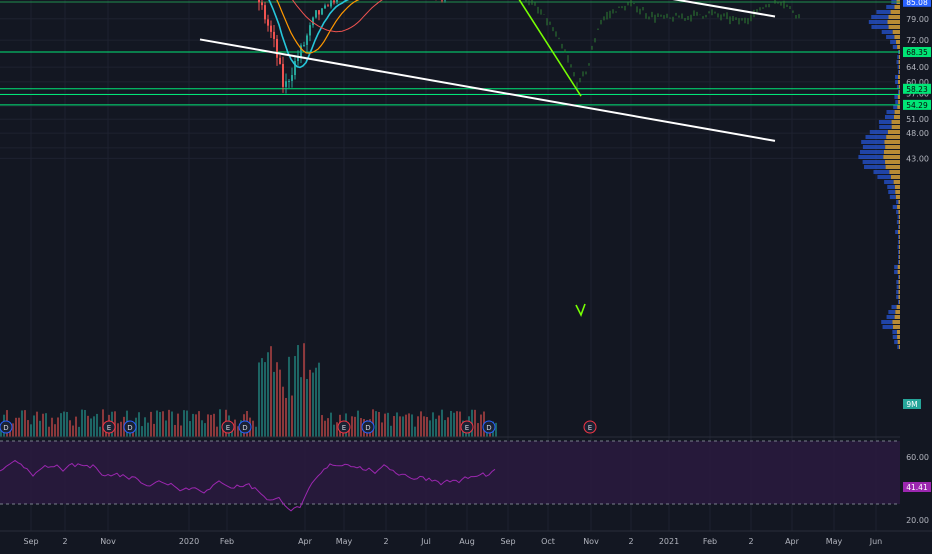 This screenshot has width=932, height=554. What do you see at coordinates (108, 541) in the screenshot?
I see `time-label: Nov` at bounding box center [108, 541].